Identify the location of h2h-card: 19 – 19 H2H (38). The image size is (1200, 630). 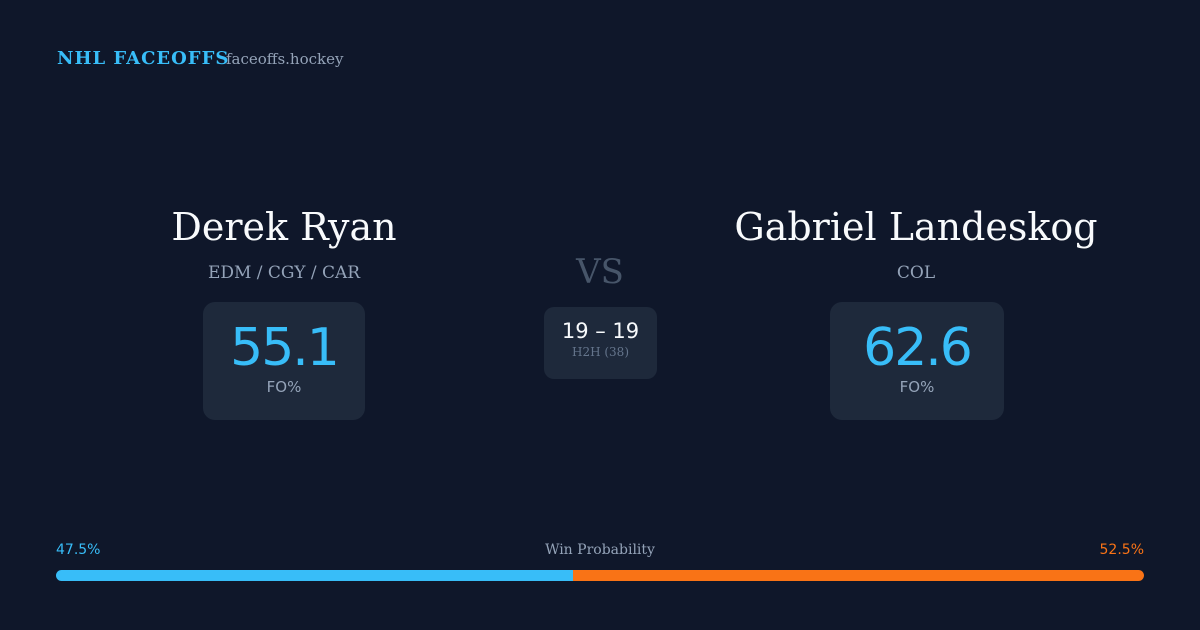
(600, 343).